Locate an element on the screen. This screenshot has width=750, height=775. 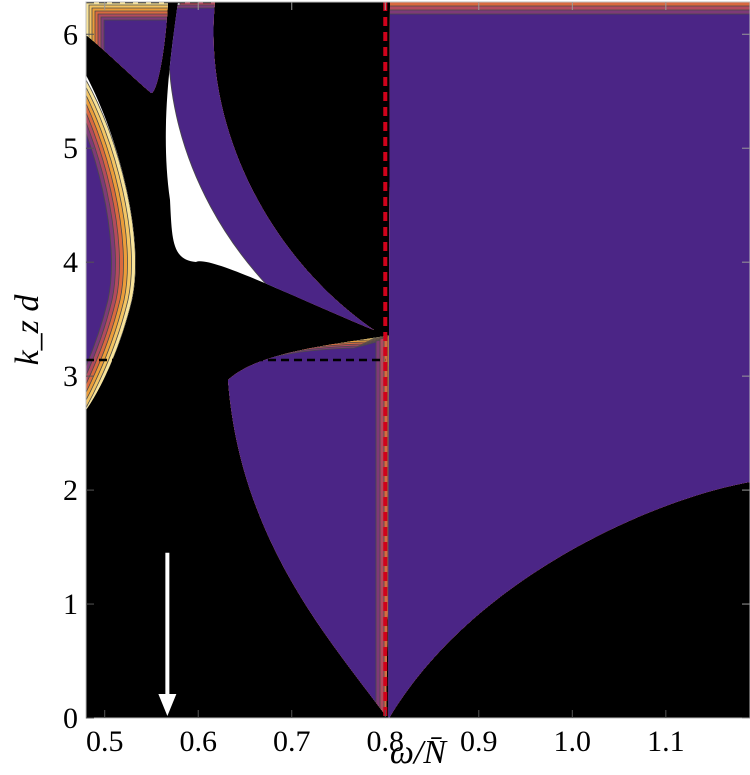
contour-band is located at coordinates (99, 244).